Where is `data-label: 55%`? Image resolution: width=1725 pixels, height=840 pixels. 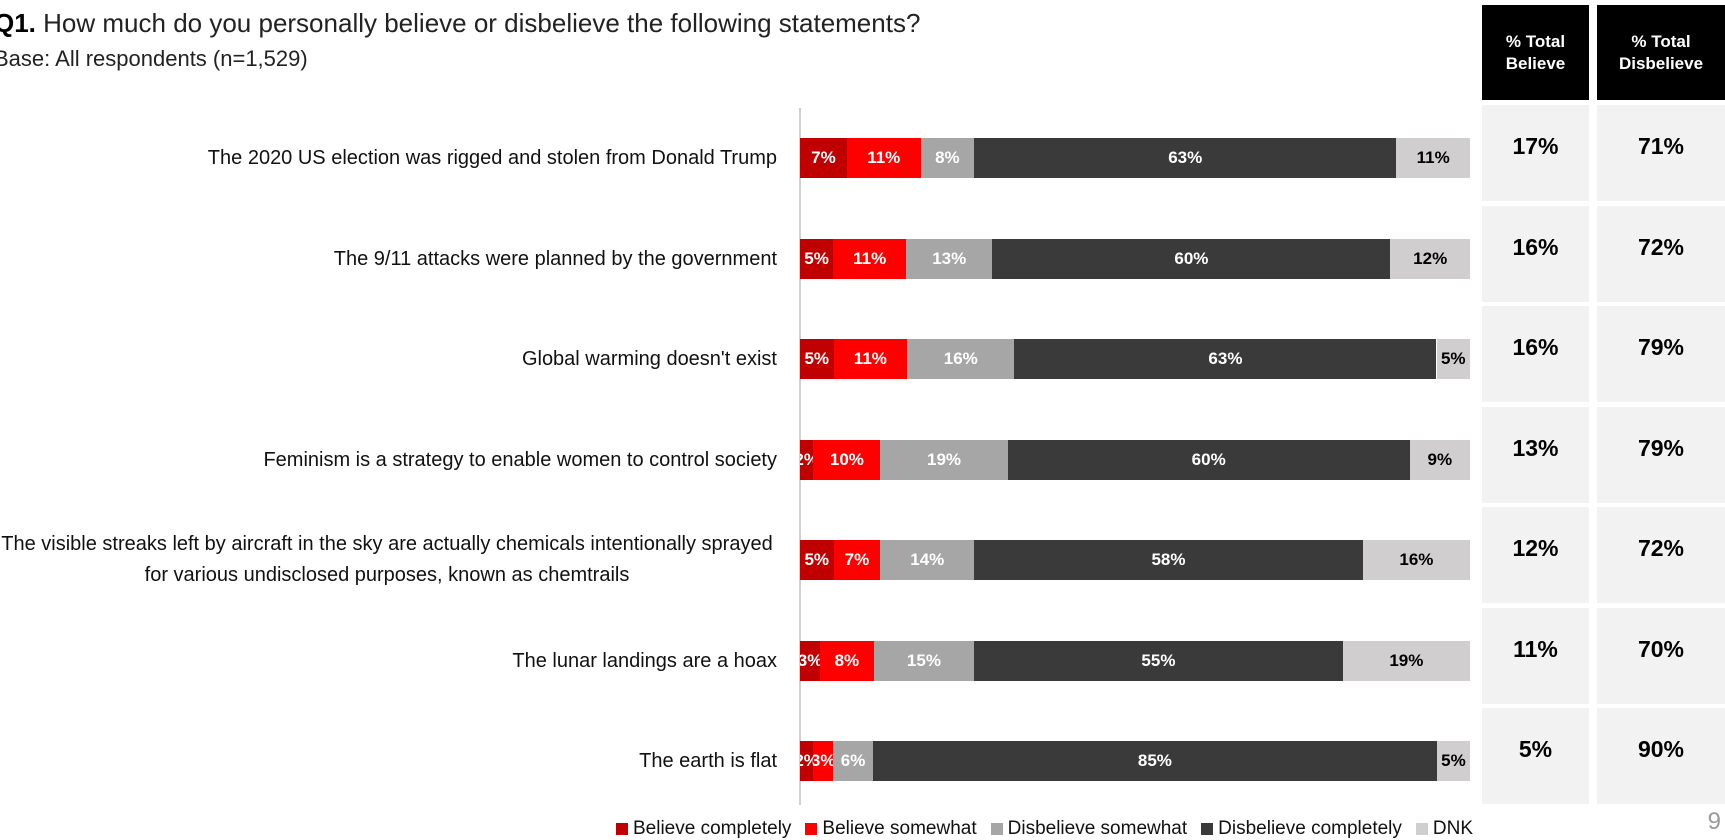
data-label: 55% is located at coordinates (1158, 660).